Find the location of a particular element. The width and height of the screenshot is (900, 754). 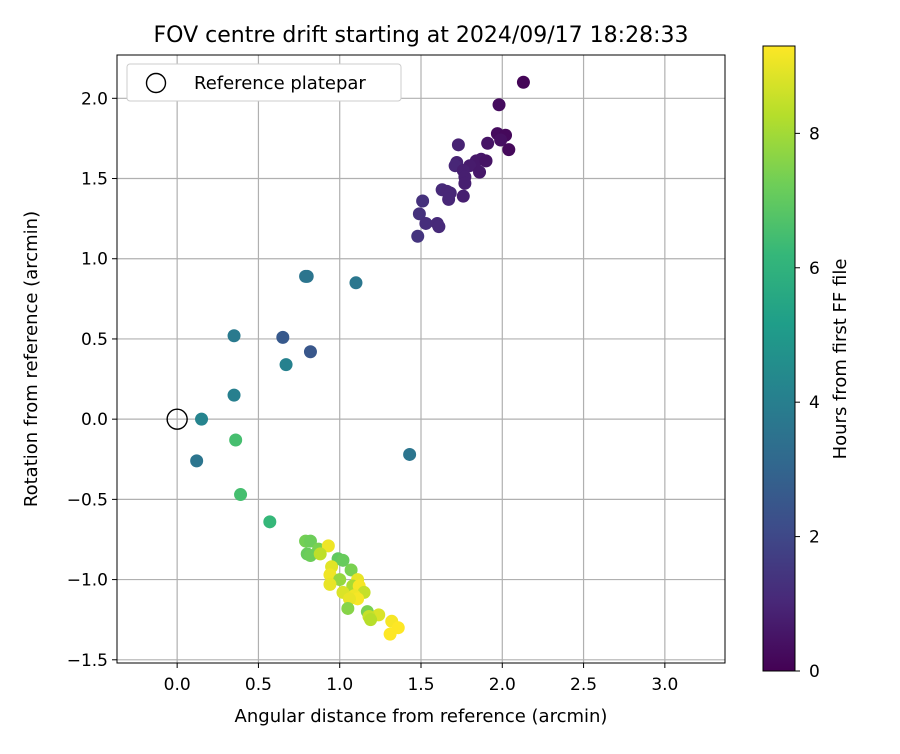

legend-box is located at coordinates (264, 82).